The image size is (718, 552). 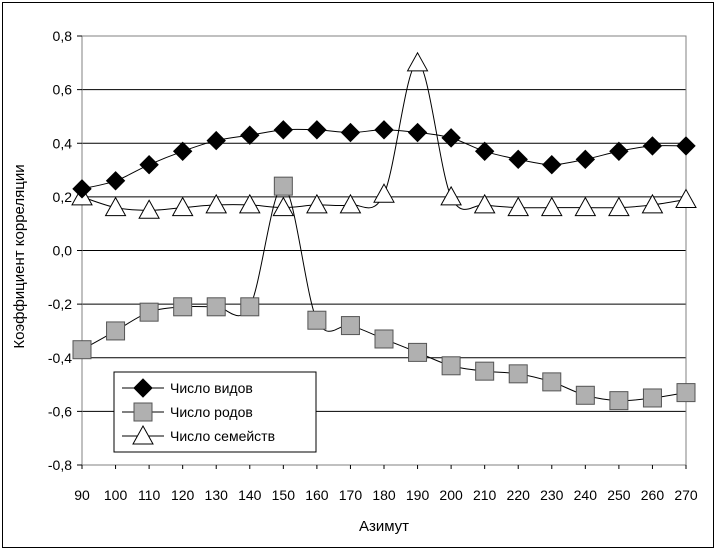 I want to click on y-tick-label: 0,4, so click(x=63, y=143).